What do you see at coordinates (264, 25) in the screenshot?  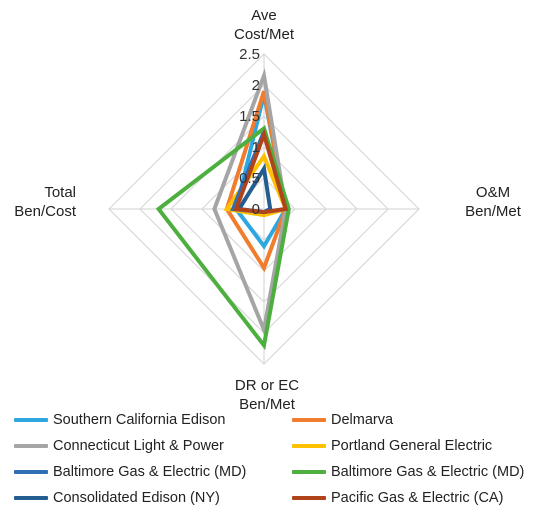 I see `axis-label: Ave Cost/Met` at bounding box center [264, 25].